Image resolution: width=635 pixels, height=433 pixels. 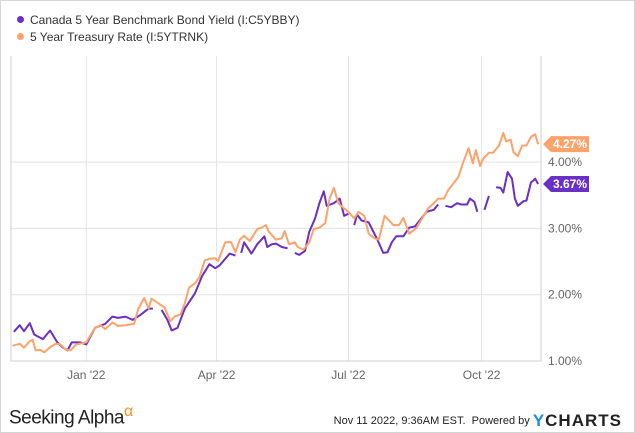 What do you see at coordinates (570, 184) in the screenshot?
I see `last-value-label: 3.67%` at bounding box center [570, 184].